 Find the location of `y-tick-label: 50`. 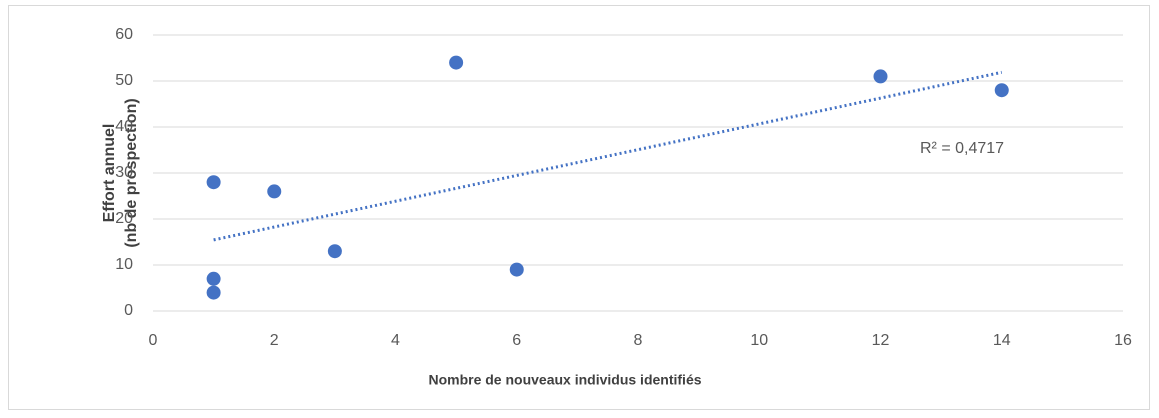

y-tick-label: 50 is located at coordinates (124, 80).